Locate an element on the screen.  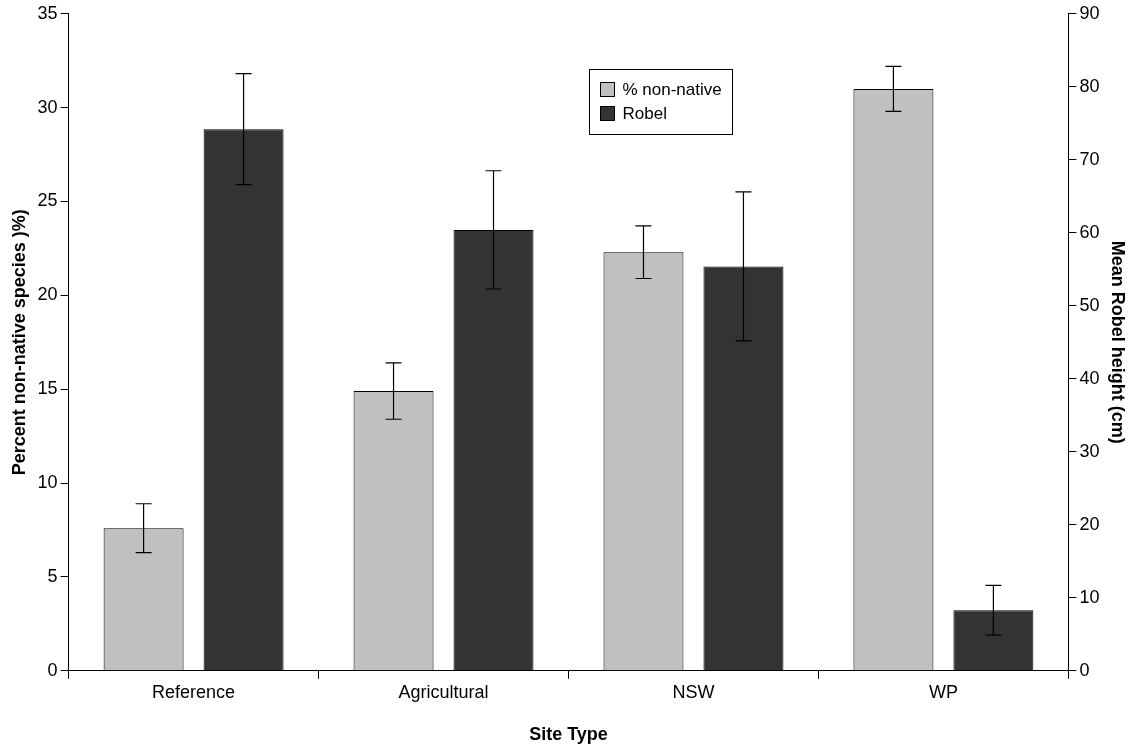
y2-tick-label: 50 is located at coordinates (1089, 304).